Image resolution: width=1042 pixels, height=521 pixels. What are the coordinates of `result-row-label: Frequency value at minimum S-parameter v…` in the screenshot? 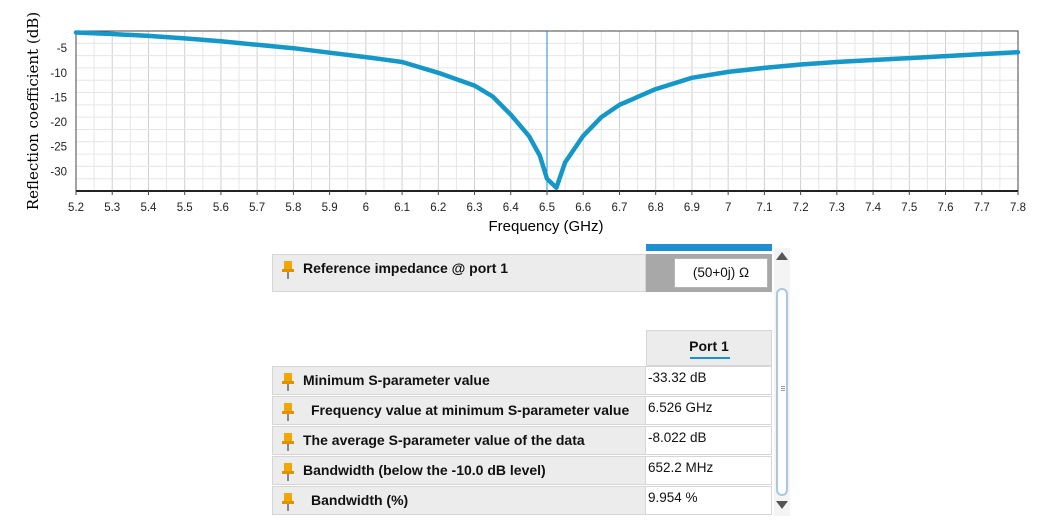 It's located at (459, 410).